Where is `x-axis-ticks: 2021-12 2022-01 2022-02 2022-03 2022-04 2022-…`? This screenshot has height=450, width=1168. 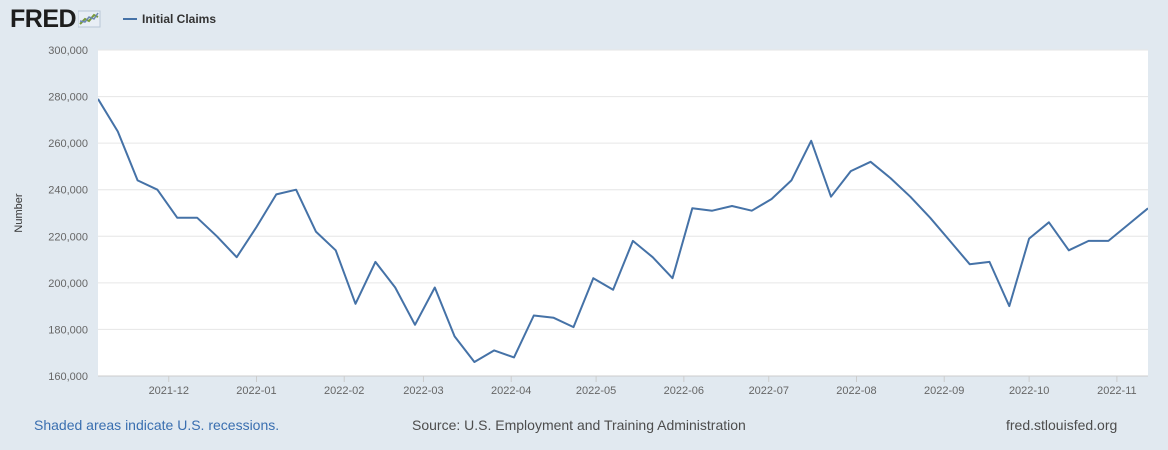
x-axis-ticks: 2021-12 2022-01 2022-02 2022-03 2022-04 2022-… is located at coordinates (623, 386).